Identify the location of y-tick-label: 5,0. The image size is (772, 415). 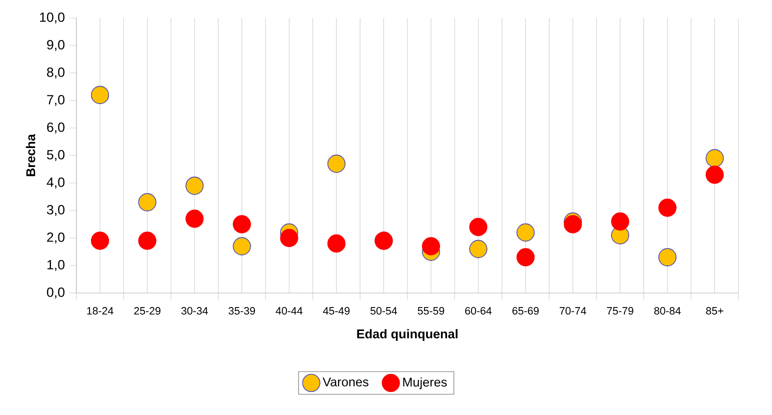
(55, 156).